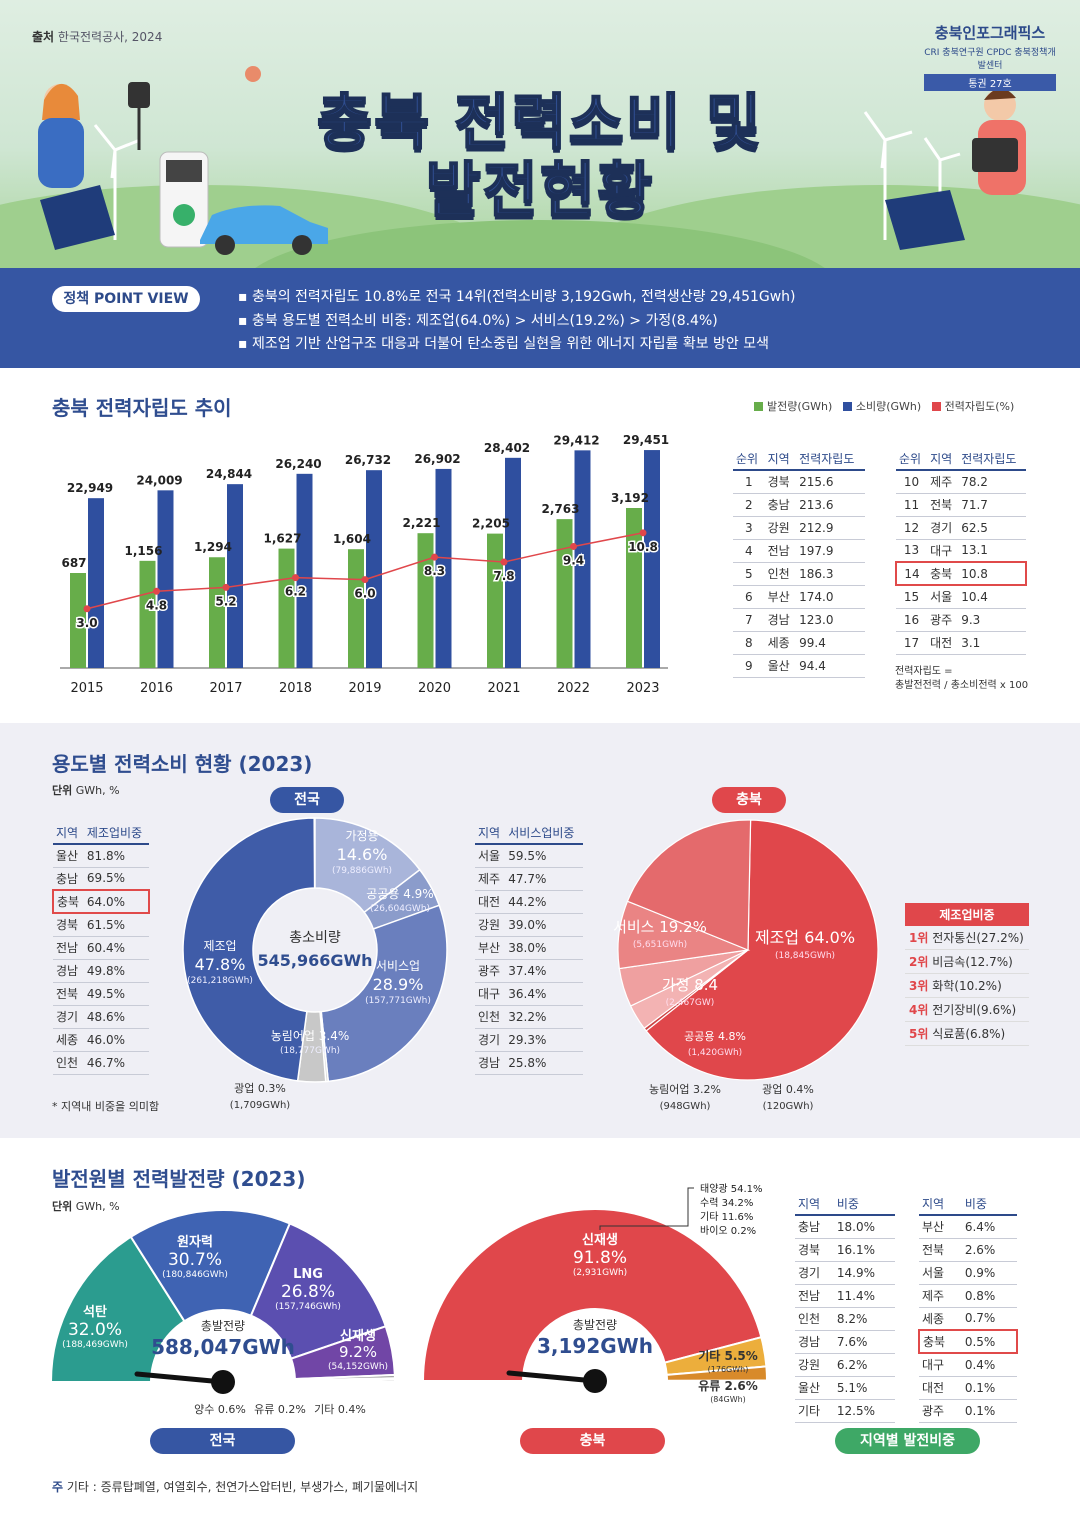 The width and height of the screenshot is (1080, 1528). I want to click on label-consumption: 29,451, so click(646, 440).